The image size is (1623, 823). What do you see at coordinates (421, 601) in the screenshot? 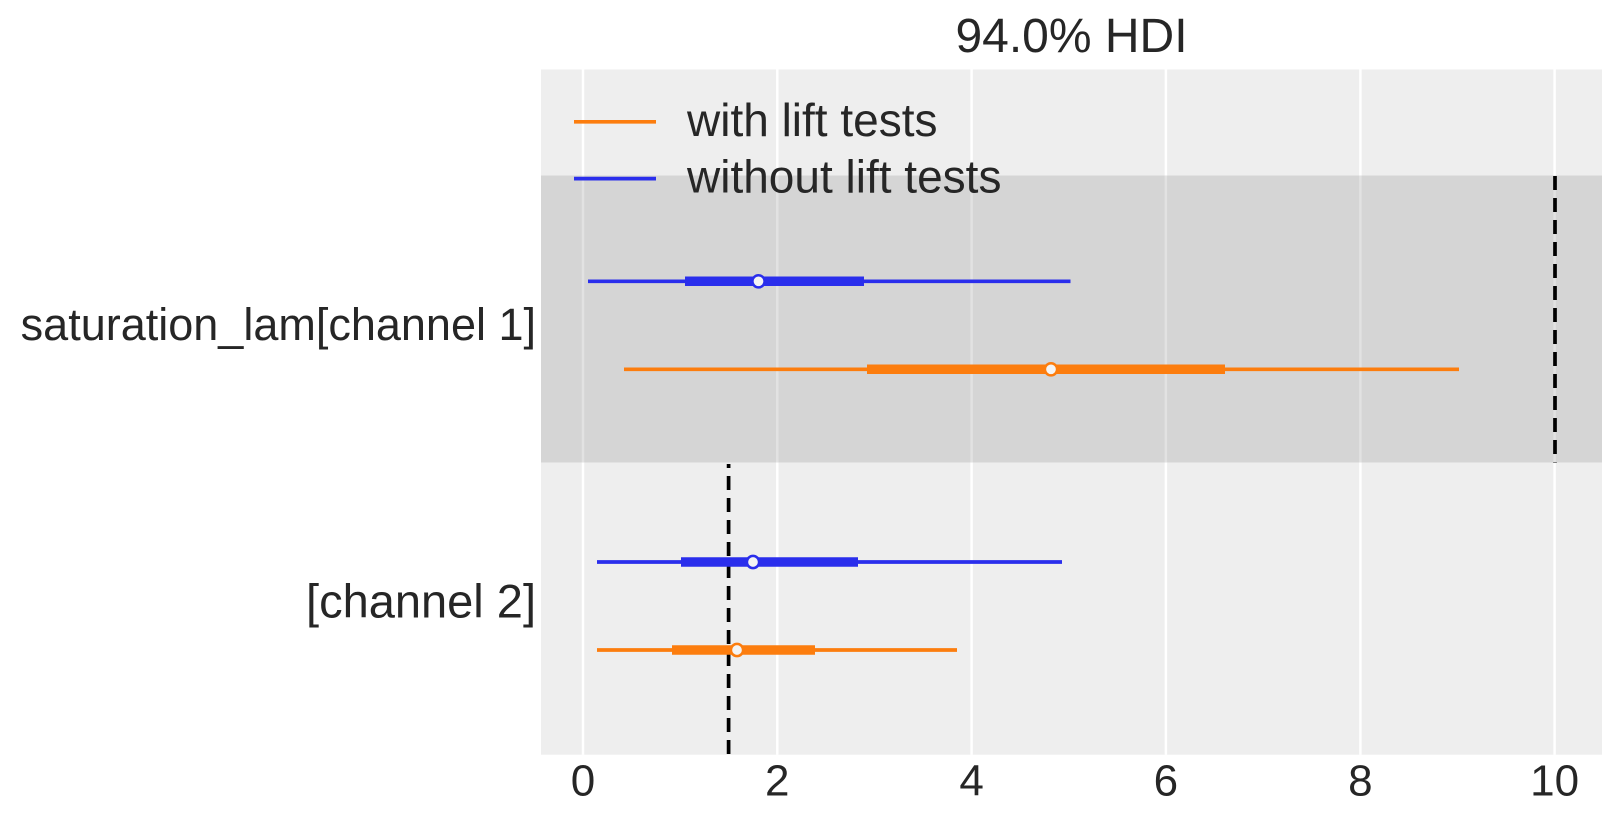
I see `svg-text: [channel 2]` at bounding box center [421, 601].